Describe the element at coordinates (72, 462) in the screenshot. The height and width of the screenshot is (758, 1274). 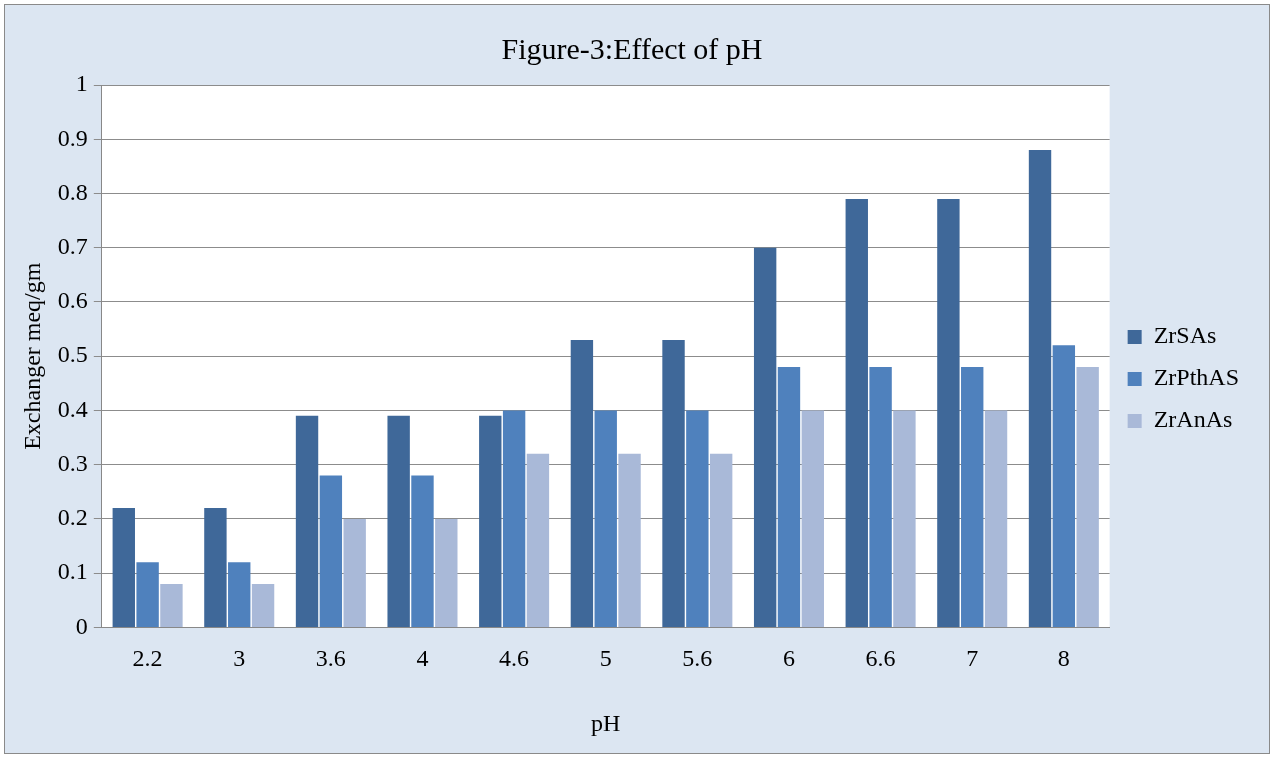
I see `y-tick-label: 0.3` at that location.